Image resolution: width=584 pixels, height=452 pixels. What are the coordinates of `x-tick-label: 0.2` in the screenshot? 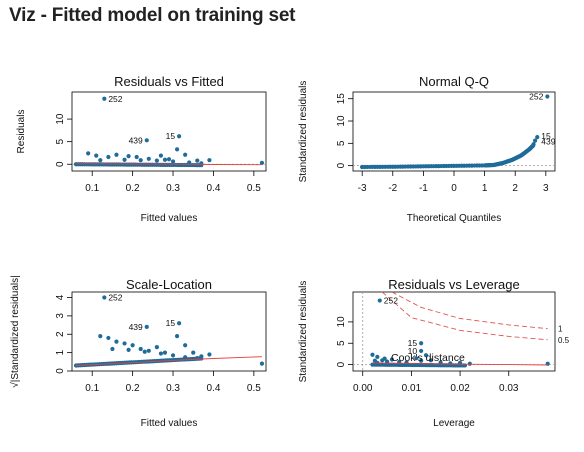 It's located at (133, 388).